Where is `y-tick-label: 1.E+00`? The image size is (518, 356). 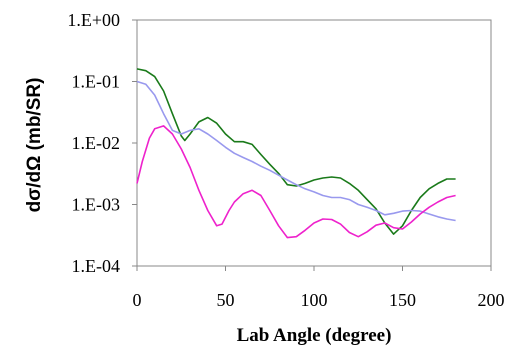 y-tick-label: 1.E+00 is located at coordinates (93, 20).